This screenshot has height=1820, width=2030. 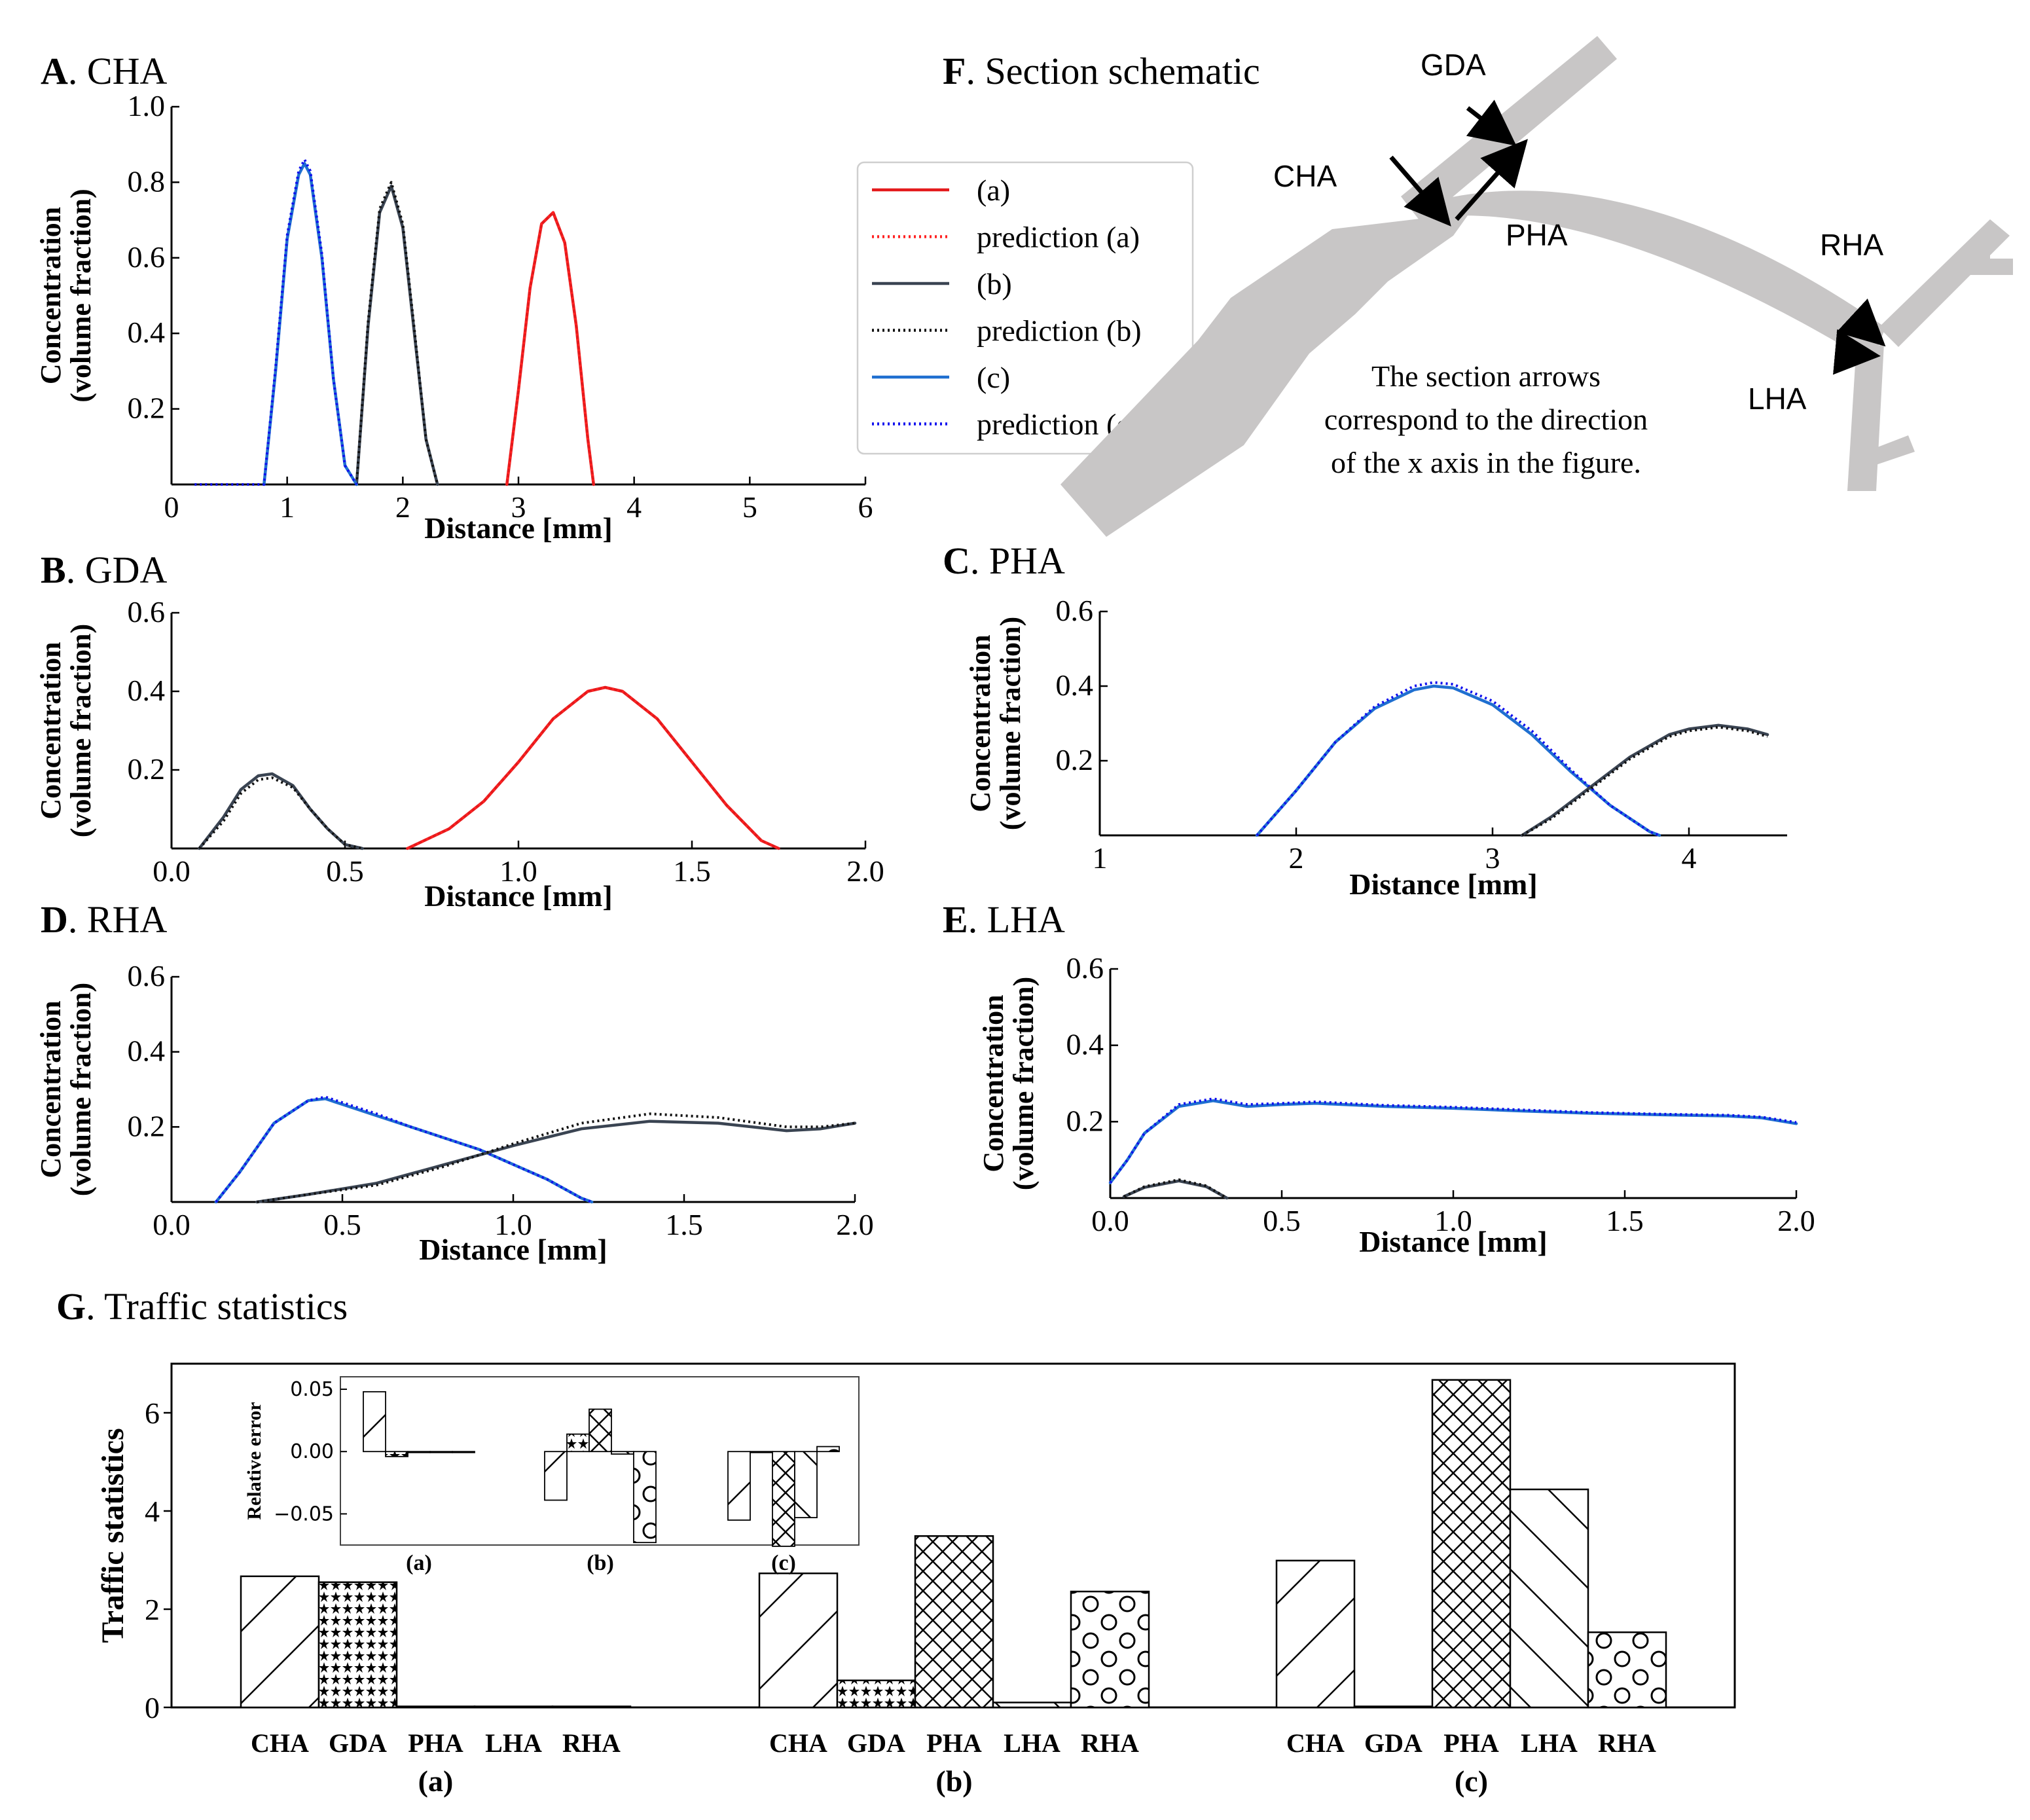 I want to click on legend-label: (c), so click(x=994, y=377).